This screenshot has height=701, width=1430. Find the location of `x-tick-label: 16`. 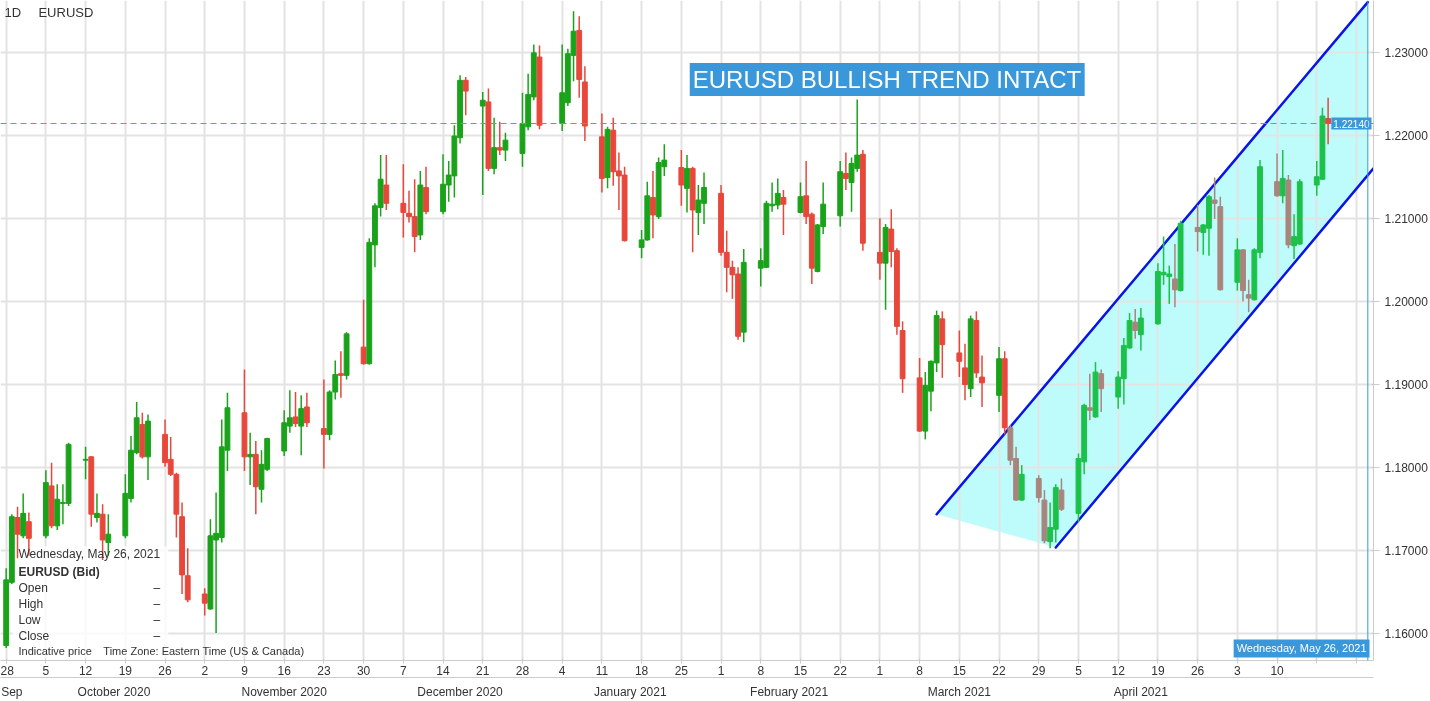

x-tick-label: 16 is located at coordinates (284, 670).